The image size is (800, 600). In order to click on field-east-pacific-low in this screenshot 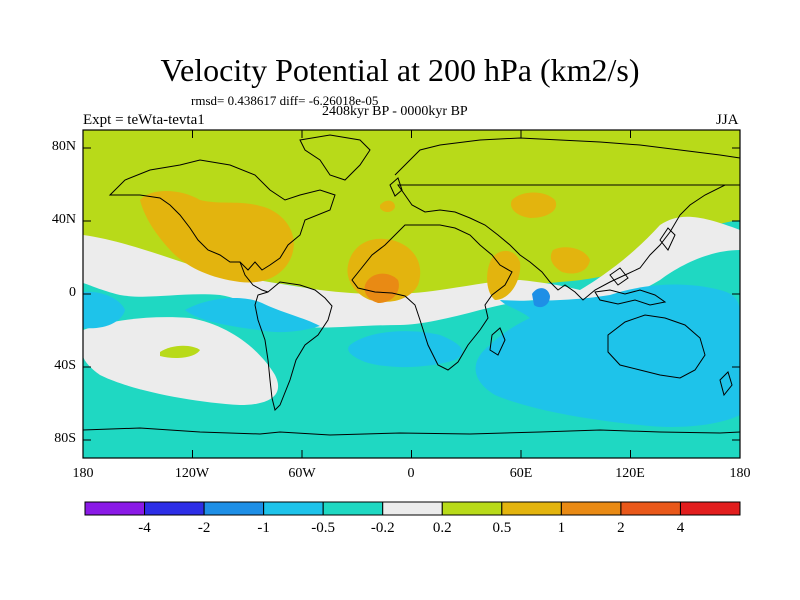, I will do `click(104, 310)`.